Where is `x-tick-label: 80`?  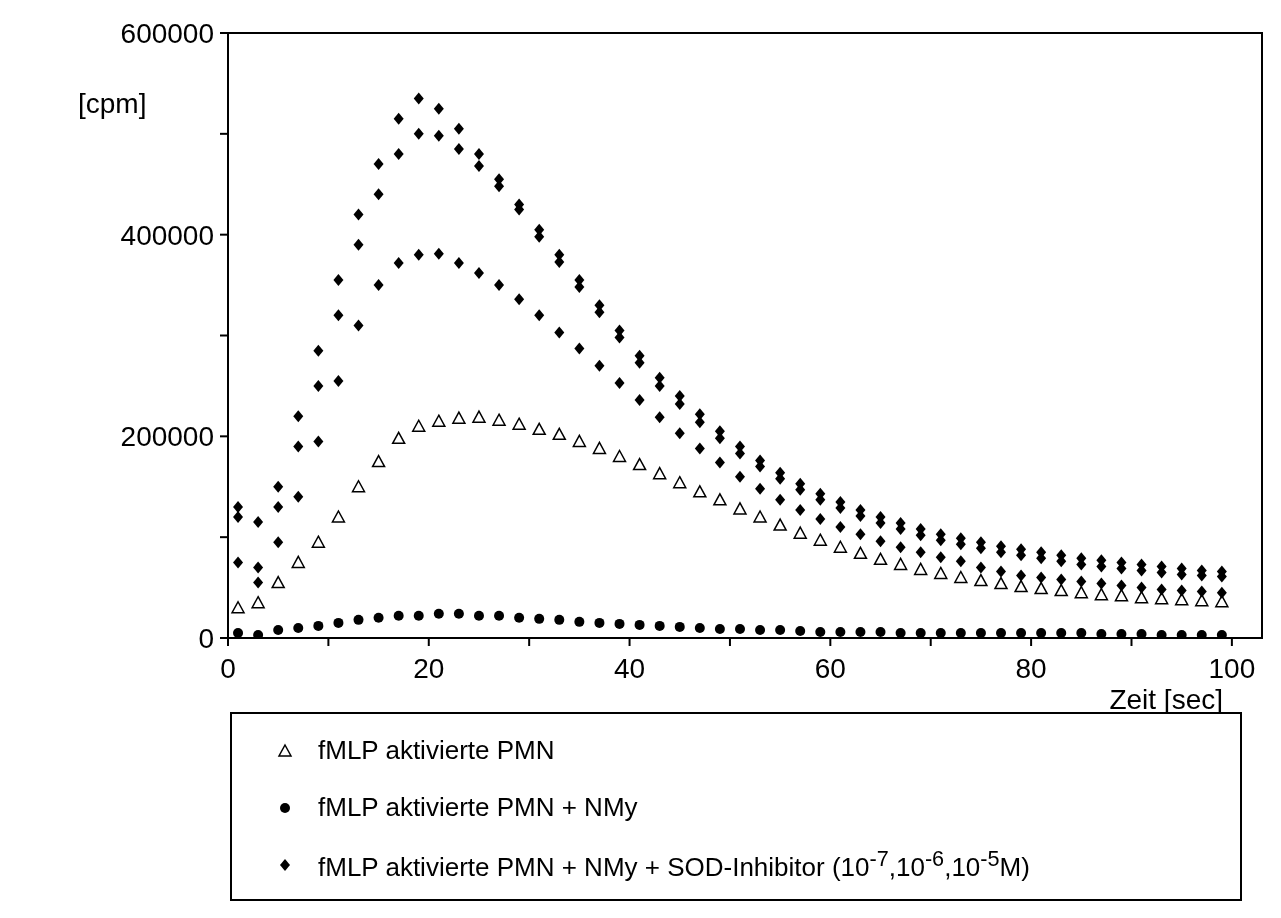 x-tick-label: 80 is located at coordinates (1031, 668).